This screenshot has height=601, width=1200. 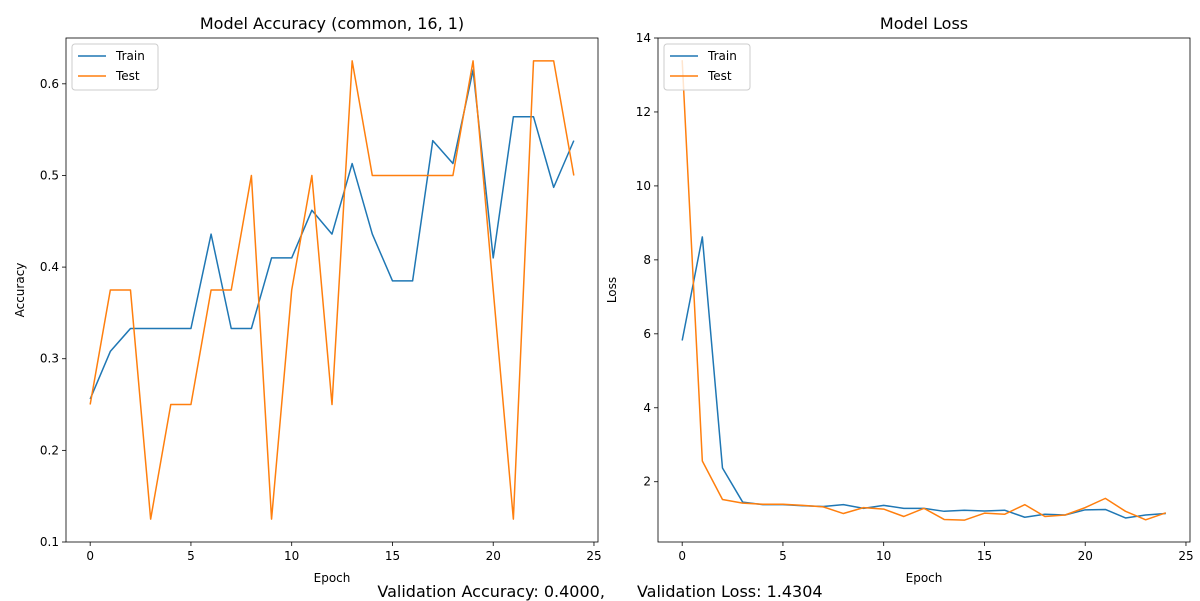 I want to click on y-tick-label: 14, so click(x=643, y=38).